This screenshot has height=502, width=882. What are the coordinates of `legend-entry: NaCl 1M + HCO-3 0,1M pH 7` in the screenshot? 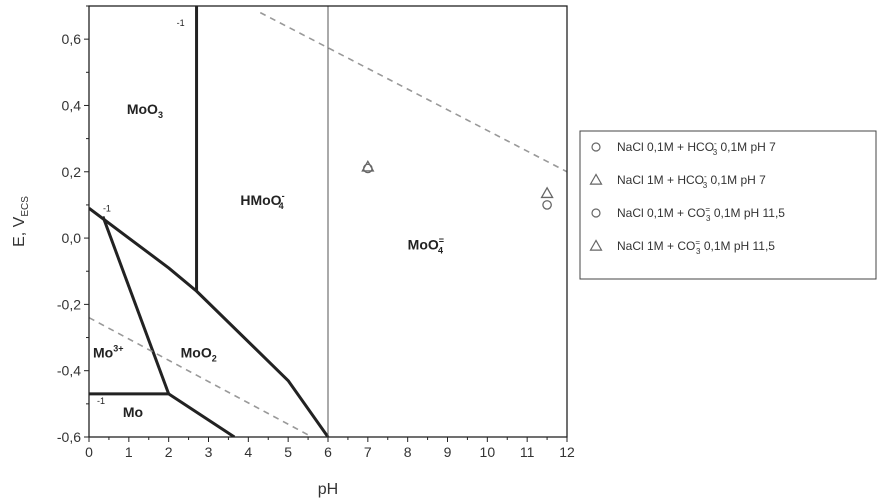 It's located at (691, 181).